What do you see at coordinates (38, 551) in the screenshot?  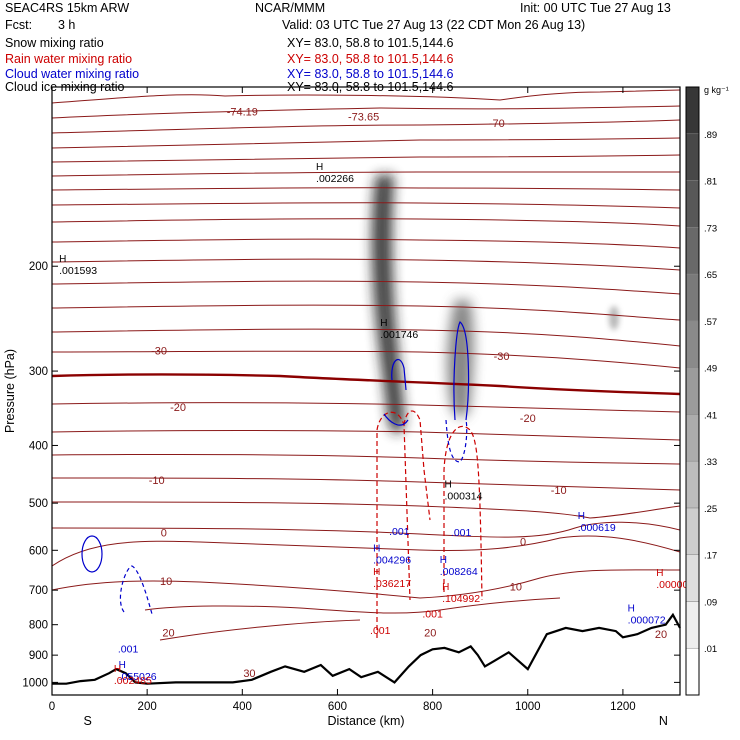 I see `y-tick-label: 600` at bounding box center [38, 551].